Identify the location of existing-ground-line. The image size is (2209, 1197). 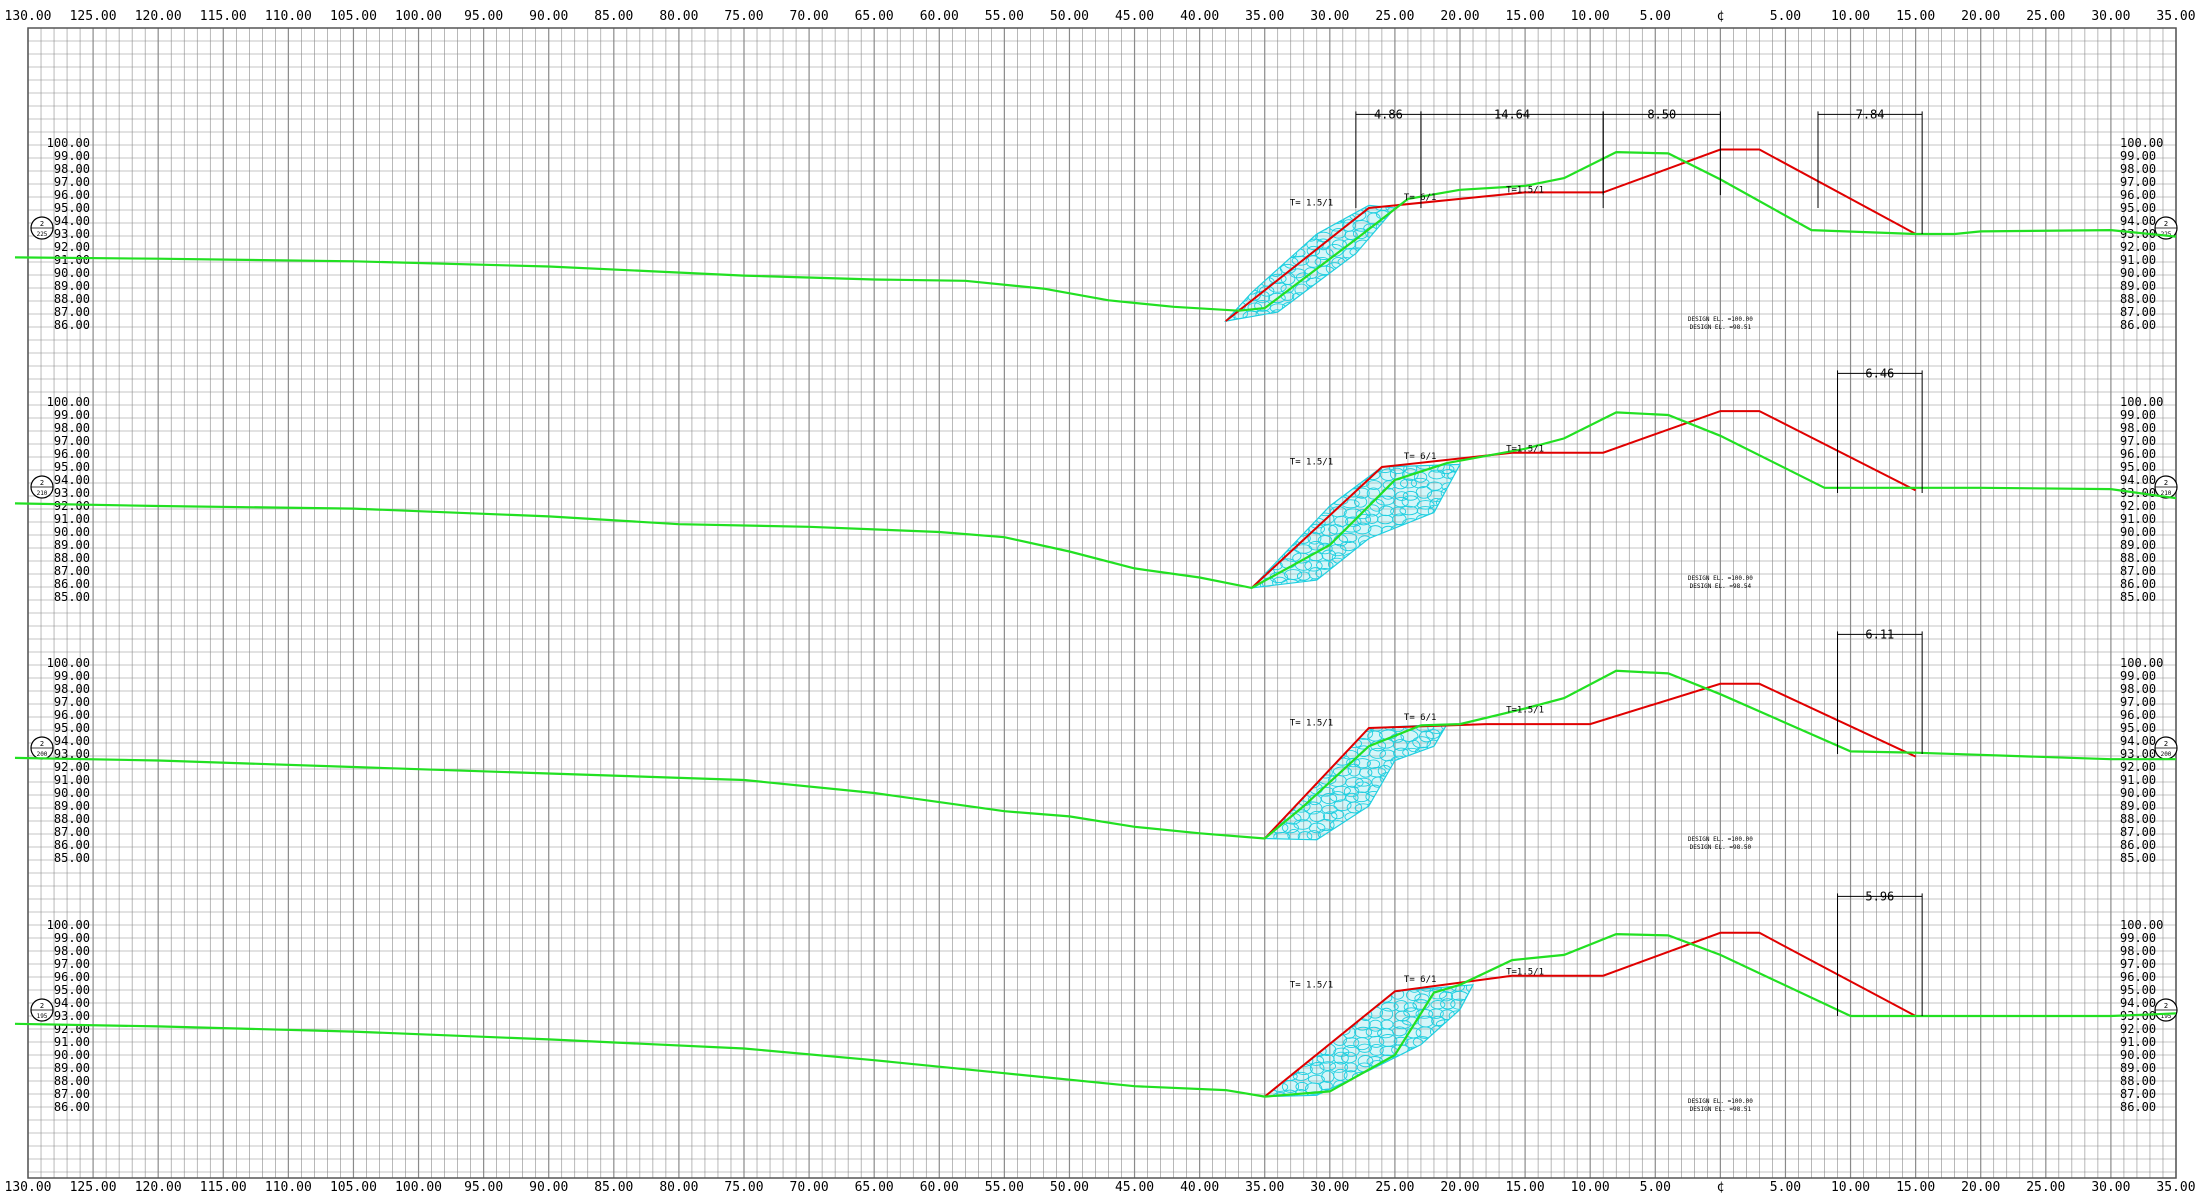
(1095, 500).